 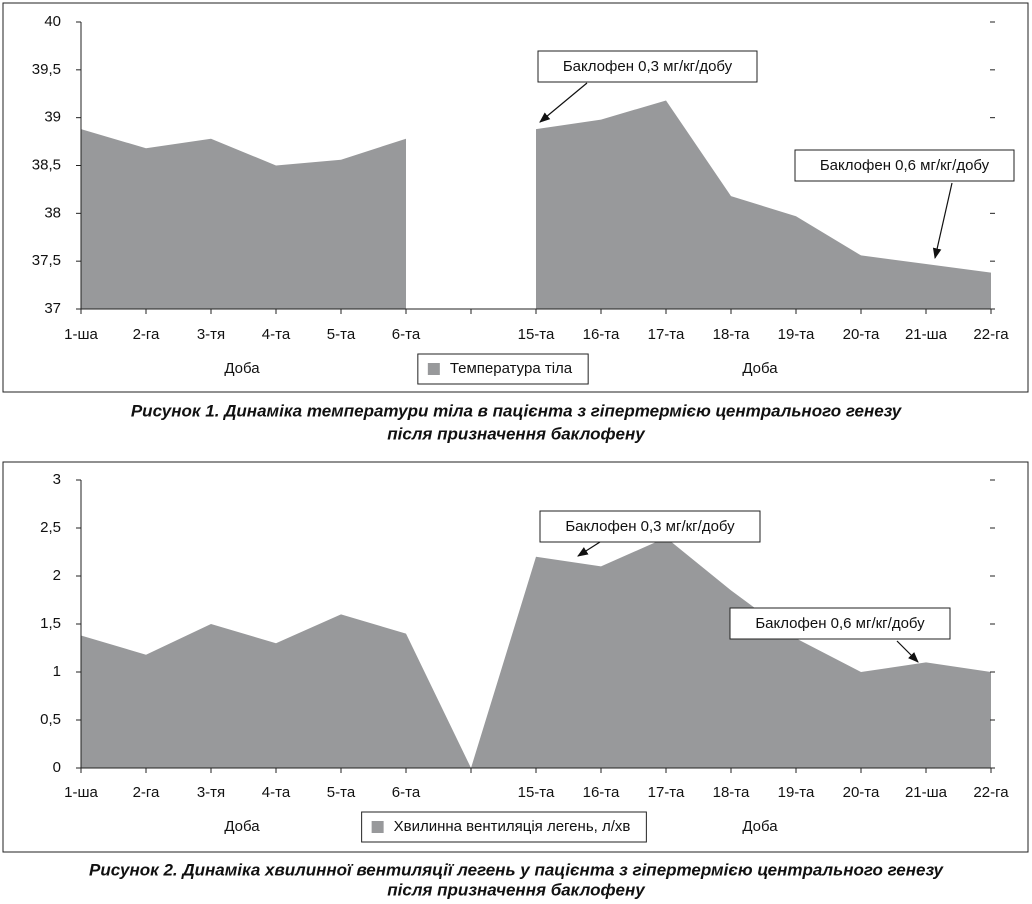 I want to click on y-tick-label: 38,5, so click(x=46, y=164).